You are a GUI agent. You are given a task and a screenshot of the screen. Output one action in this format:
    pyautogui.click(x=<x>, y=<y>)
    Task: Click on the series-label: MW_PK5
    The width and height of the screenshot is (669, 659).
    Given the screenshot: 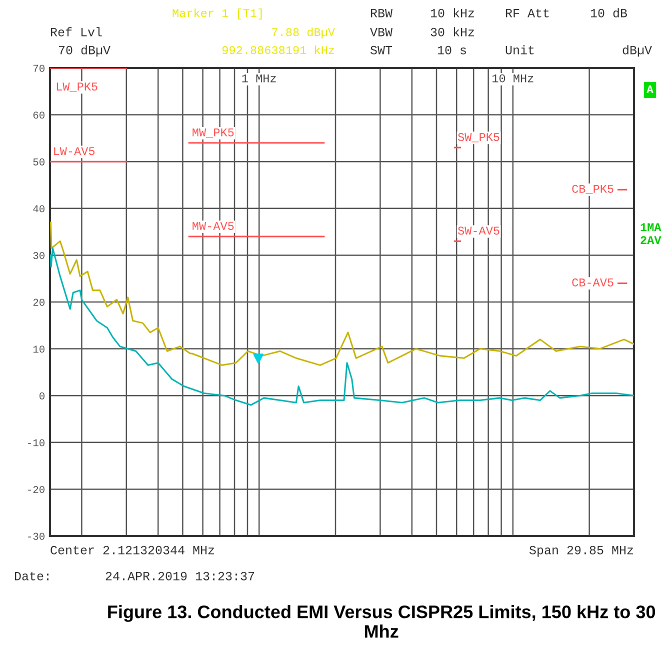 What is the action you would take?
    pyautogui.click(x=213, y=133)
    